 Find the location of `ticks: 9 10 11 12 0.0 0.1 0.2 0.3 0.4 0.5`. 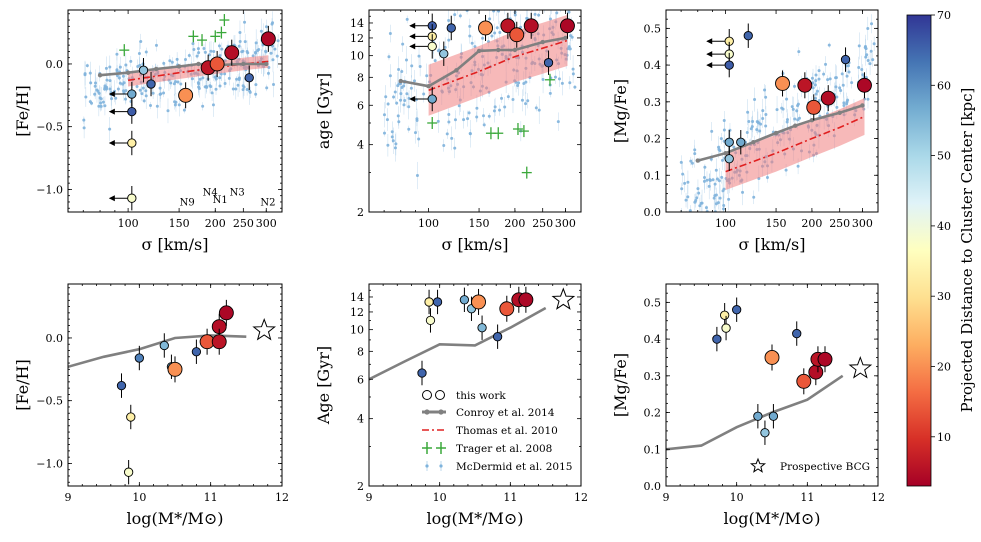

ticks: 9 10 11 12 0.0 0.1 0.2 0.3 0.4 0.5 is located at coordinates (764, 394).